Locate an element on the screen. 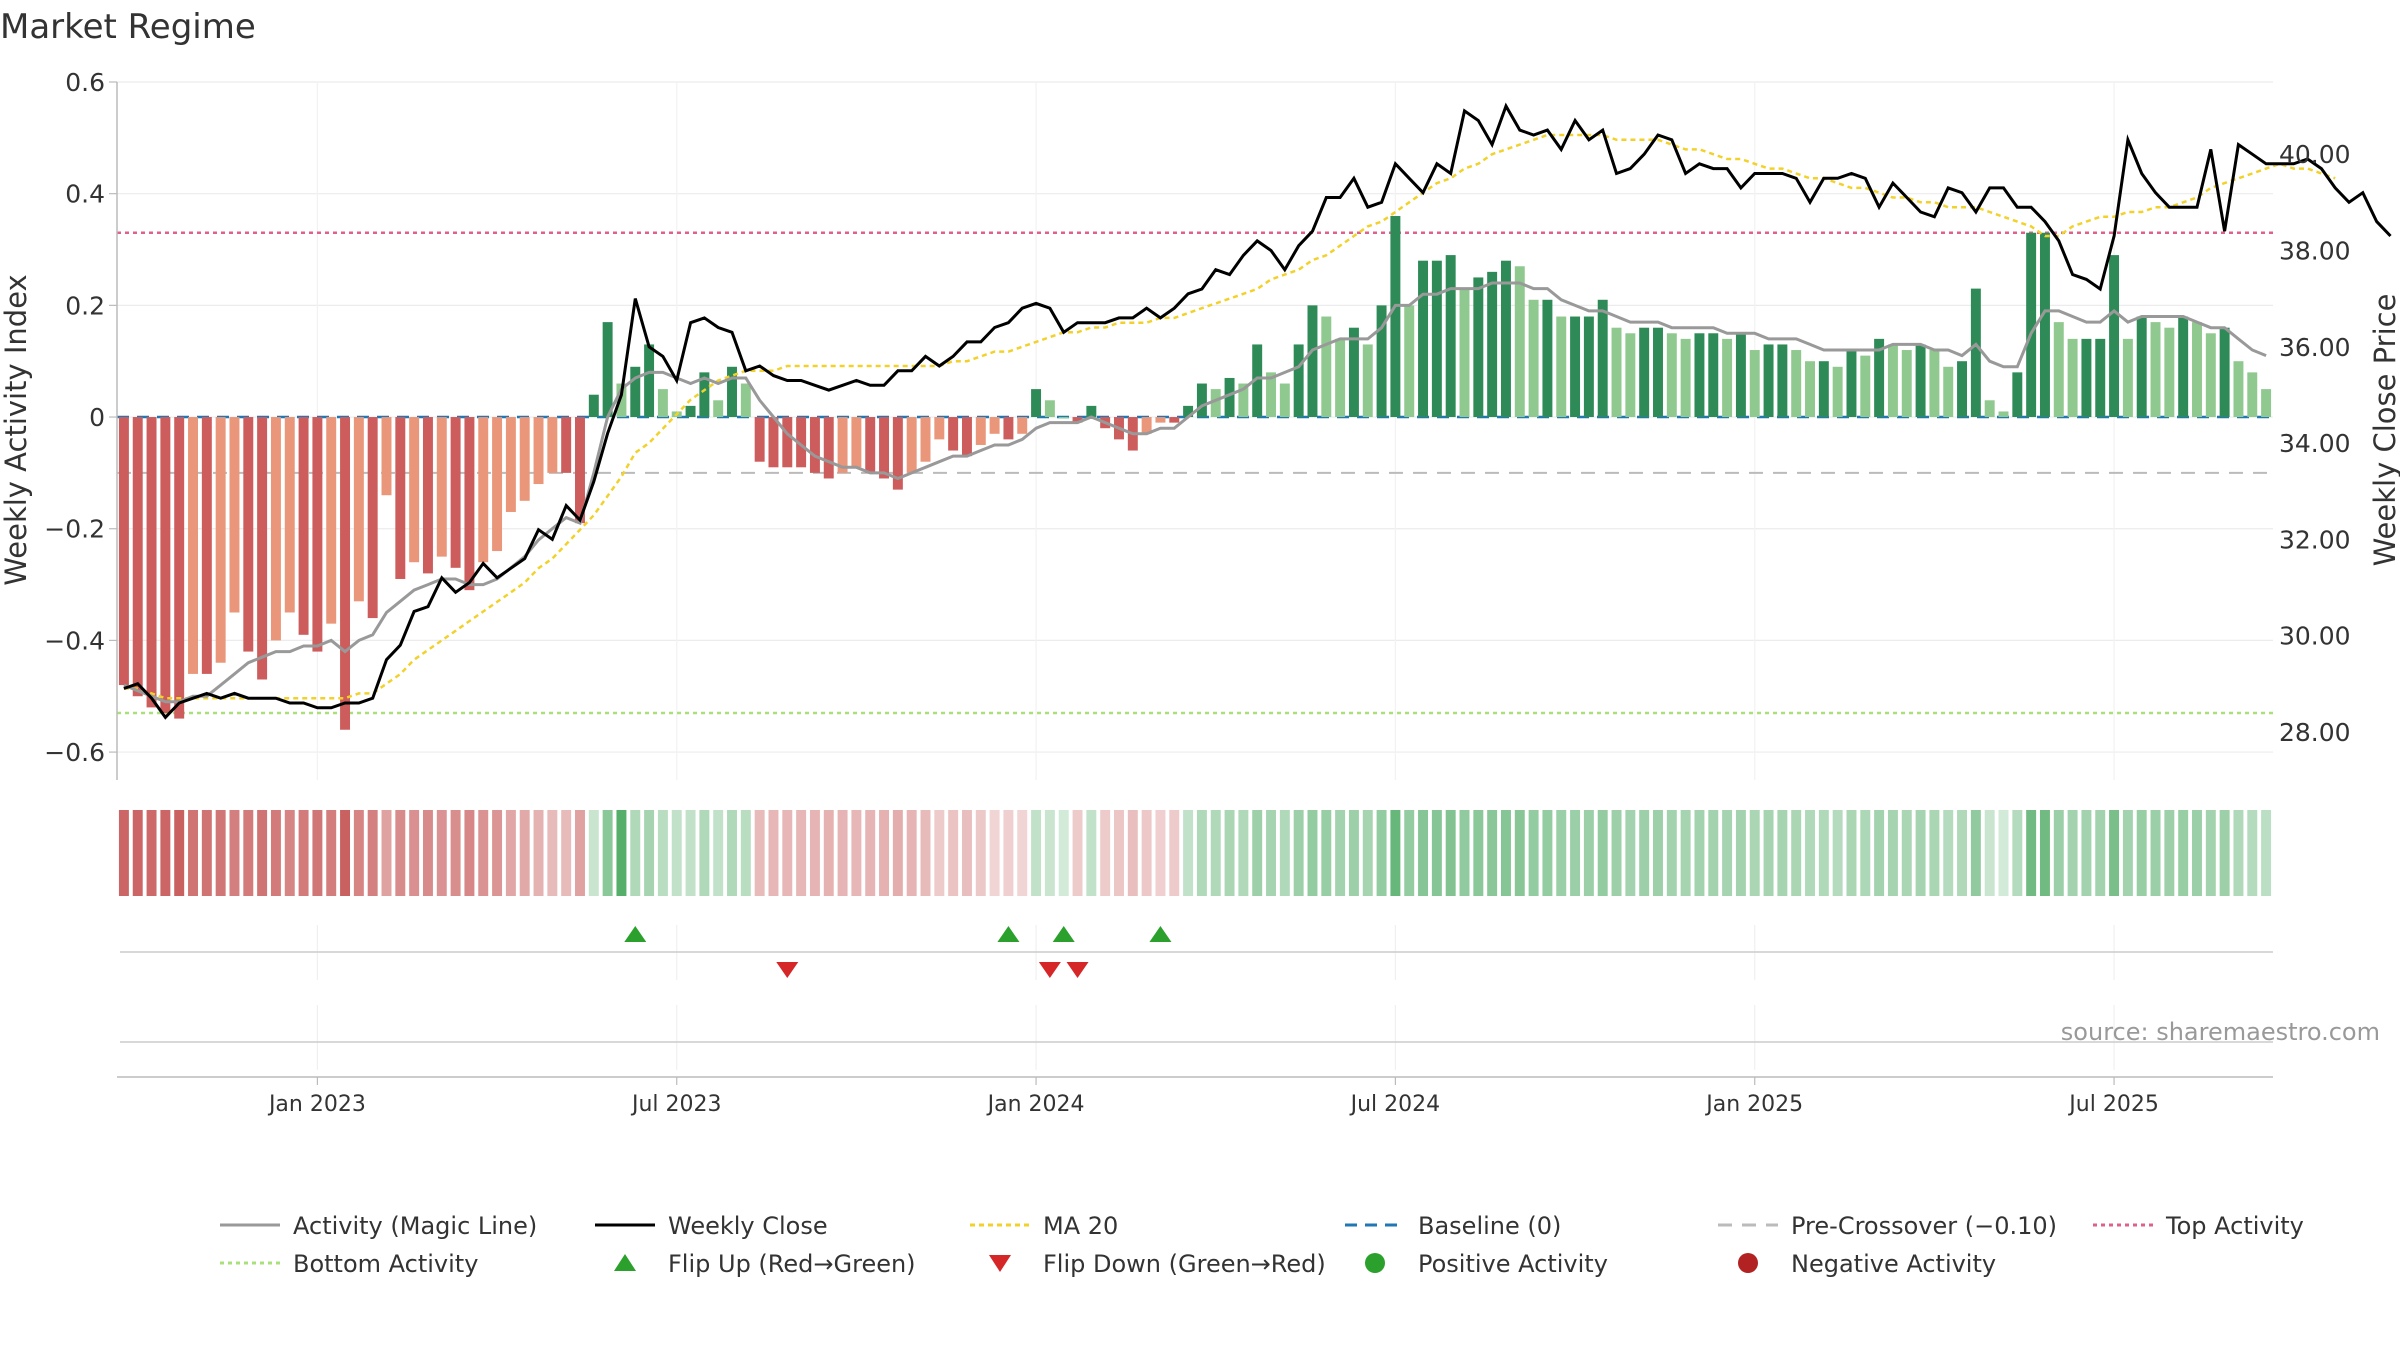  y-tick-label: 0.6 is located at coordinates (85, 82).